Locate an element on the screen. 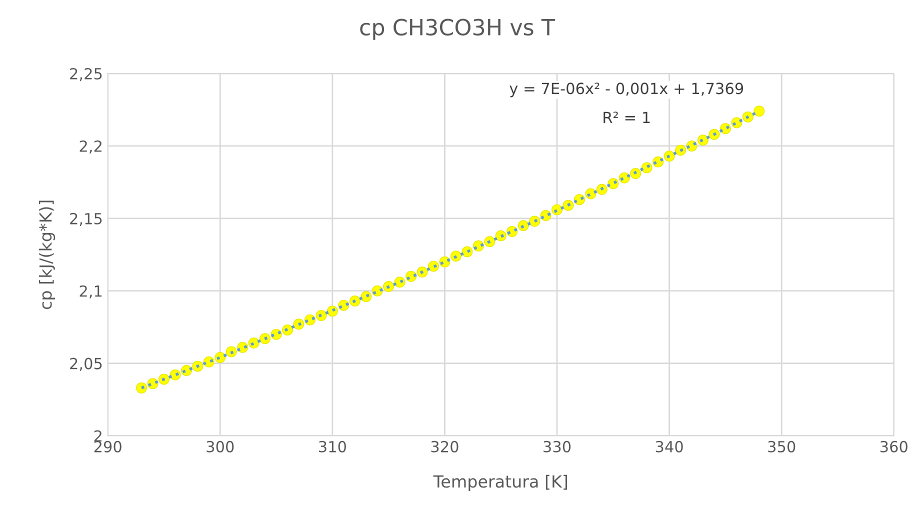 Image resolution: width=914 pixels, height=525 pixels. x-tick-label: 310 is located at coordinates (332, 446).